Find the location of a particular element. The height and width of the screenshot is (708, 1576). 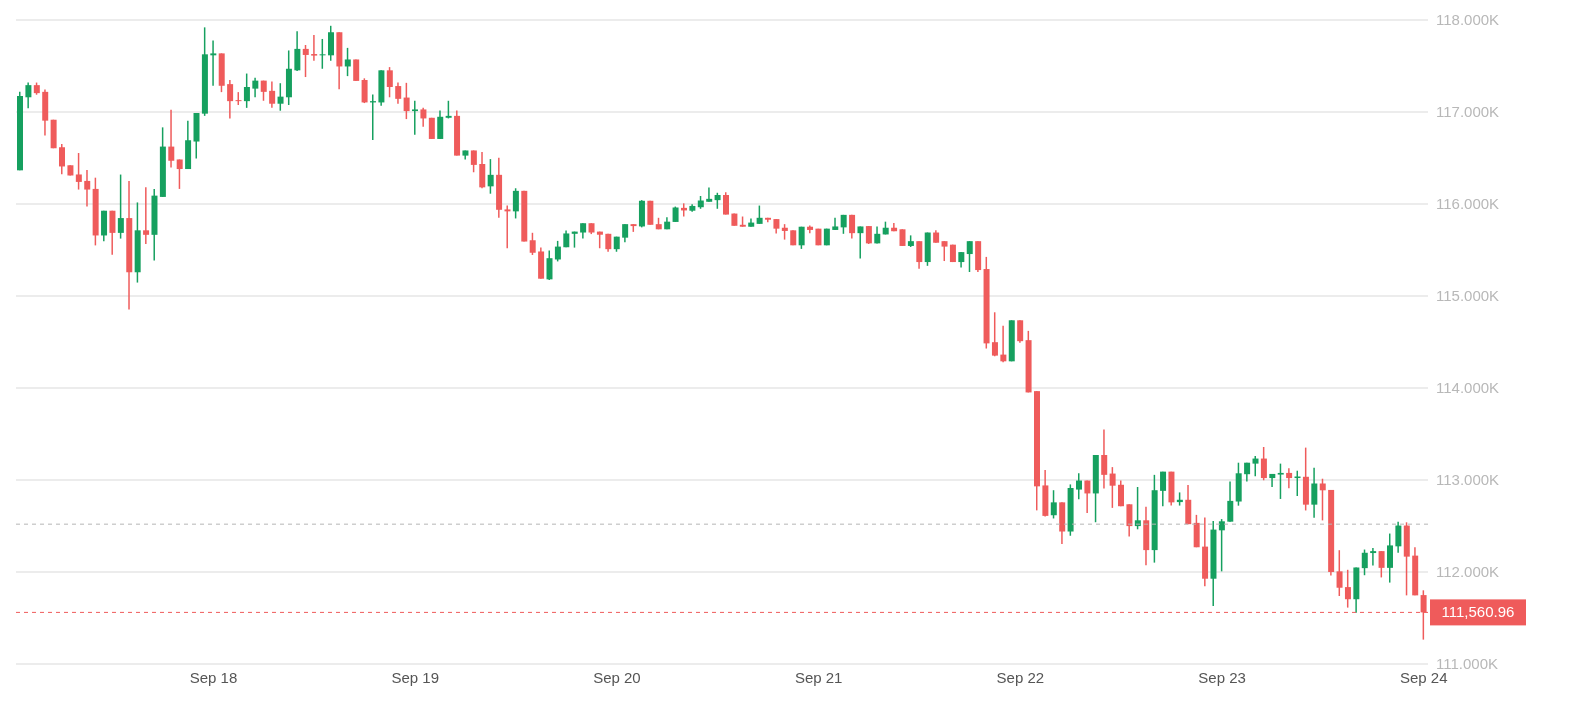

x-tick-label: Sep 19 is located at coordinates (415, 677).